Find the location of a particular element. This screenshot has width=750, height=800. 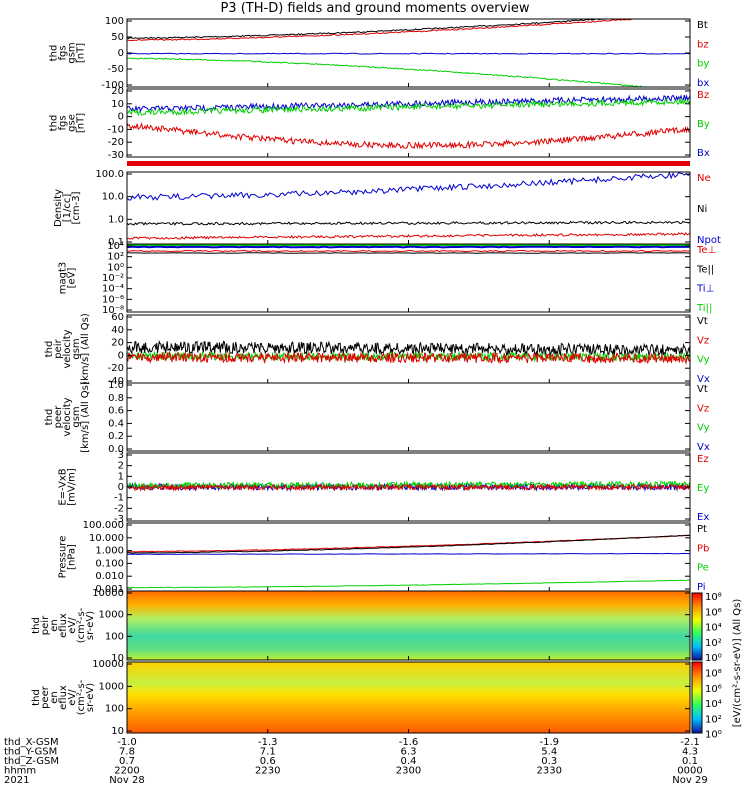

y-axis-label: [nT] is located at coordinates (81, 53).